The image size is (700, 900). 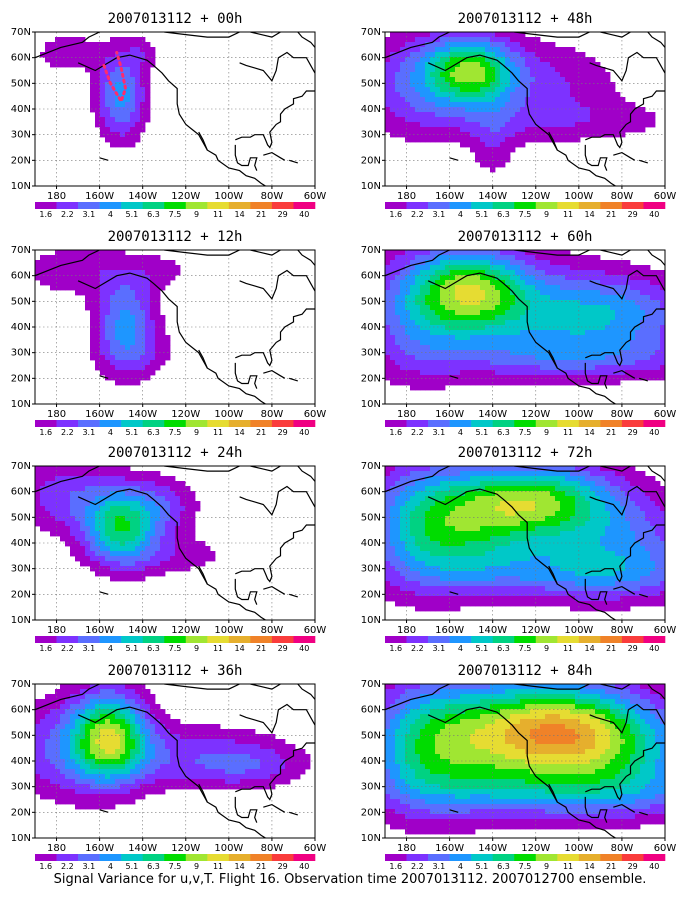 I want to click on x-tick-label: 180, so click(x=56, y=196).